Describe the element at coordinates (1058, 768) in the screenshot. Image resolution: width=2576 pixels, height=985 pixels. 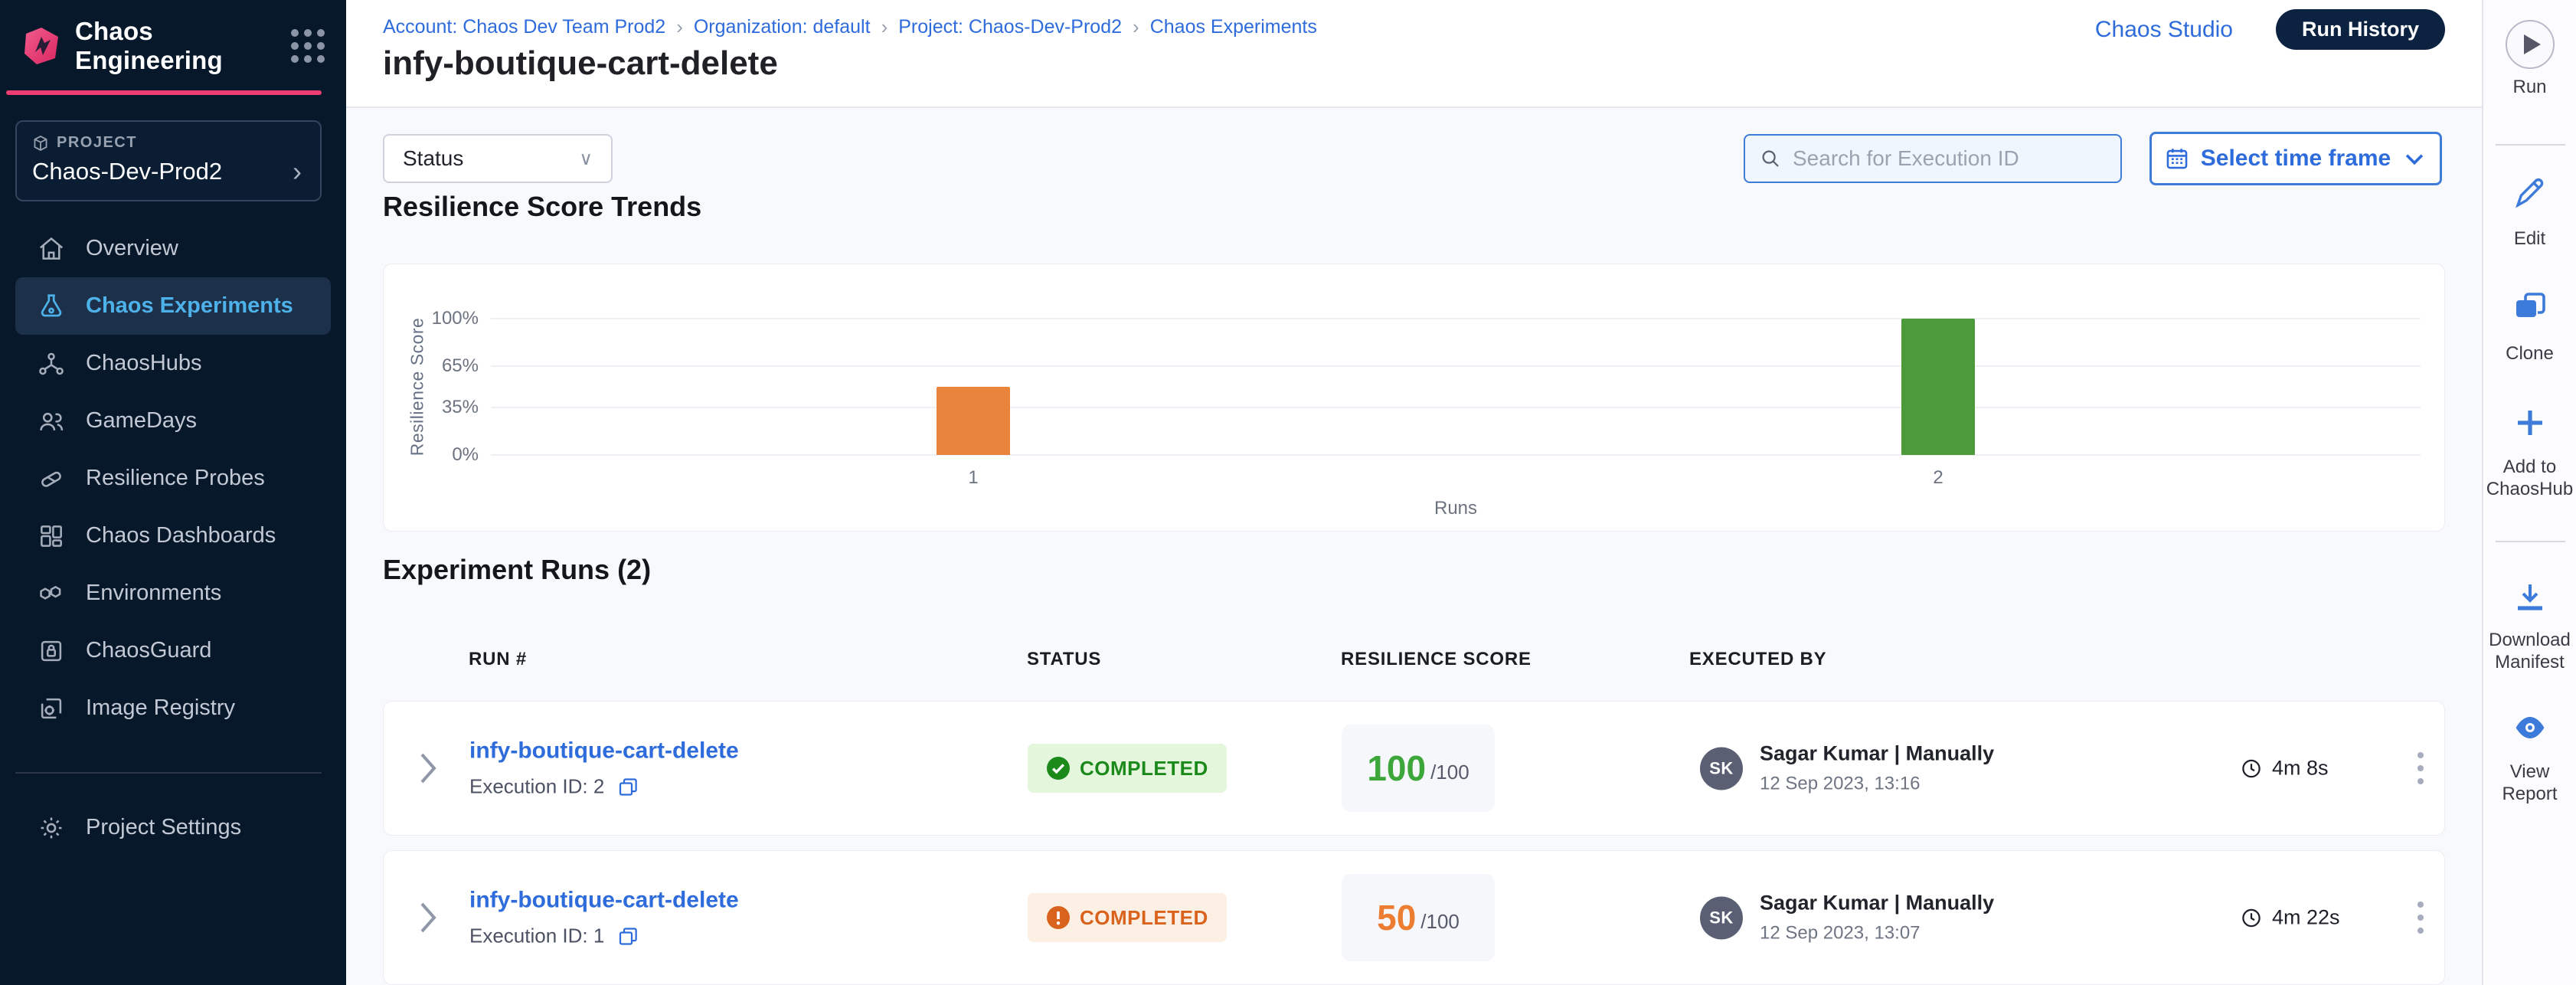
I see `check-circle-icon` at that location.